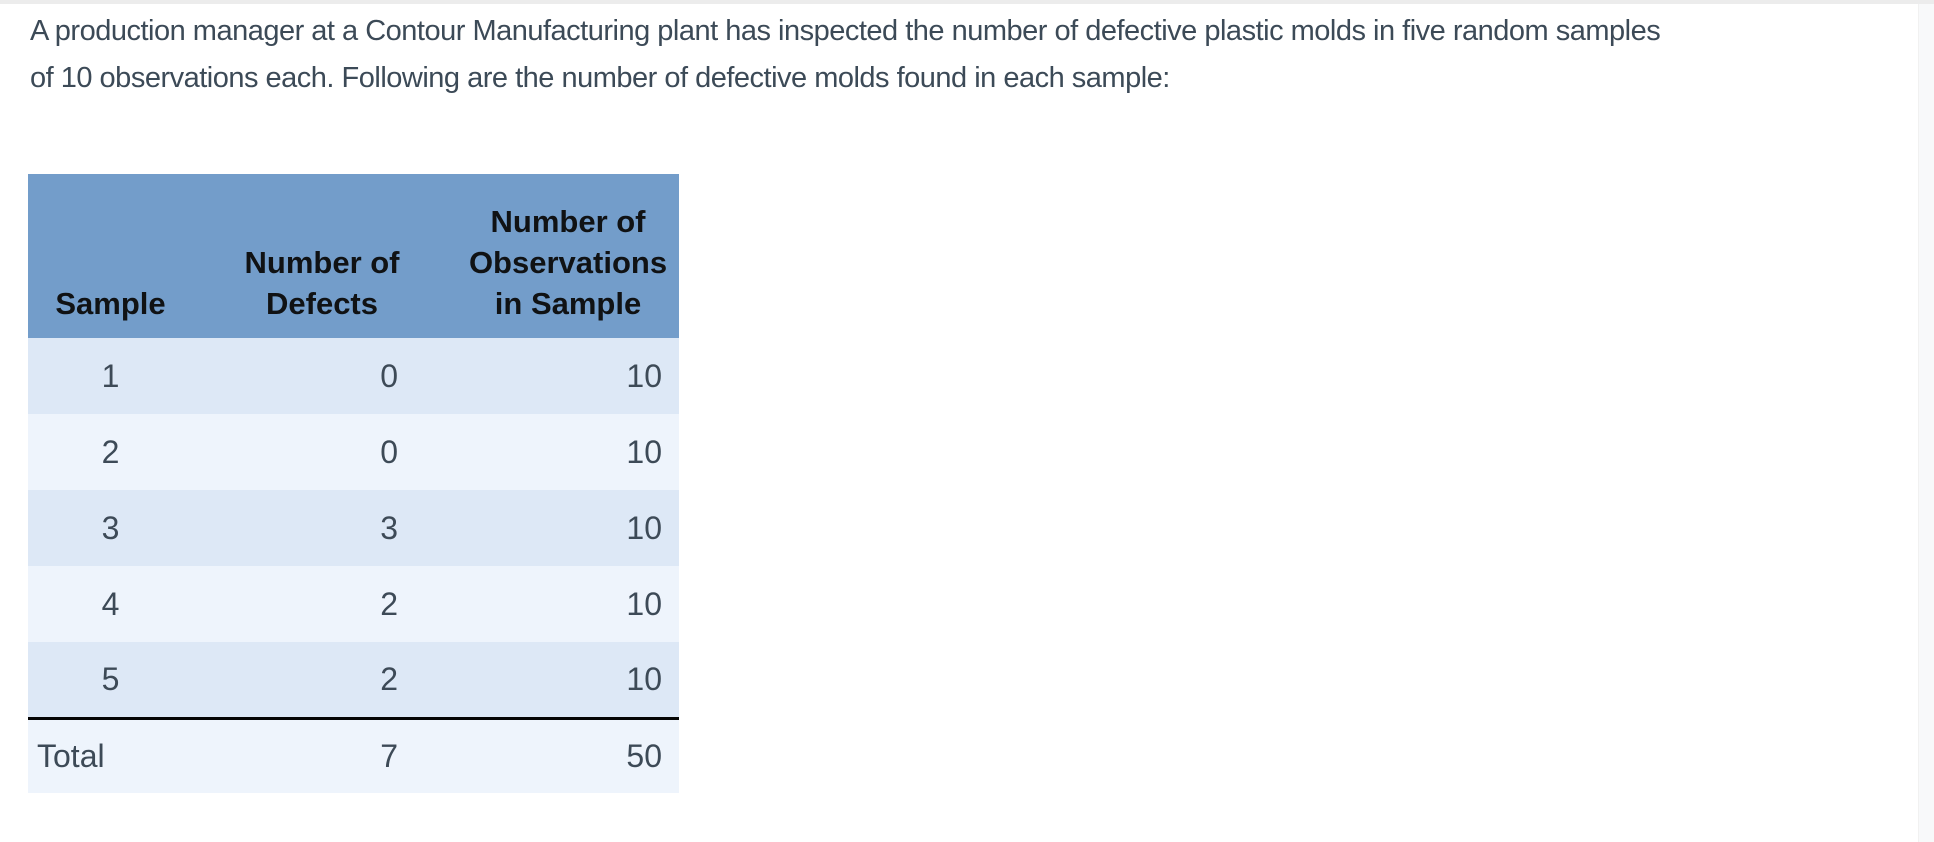 This screenshot has width=1934, height=842. Describe the element at coordinates (967, 2) in the screenshot. I see `top-divider` at that location.